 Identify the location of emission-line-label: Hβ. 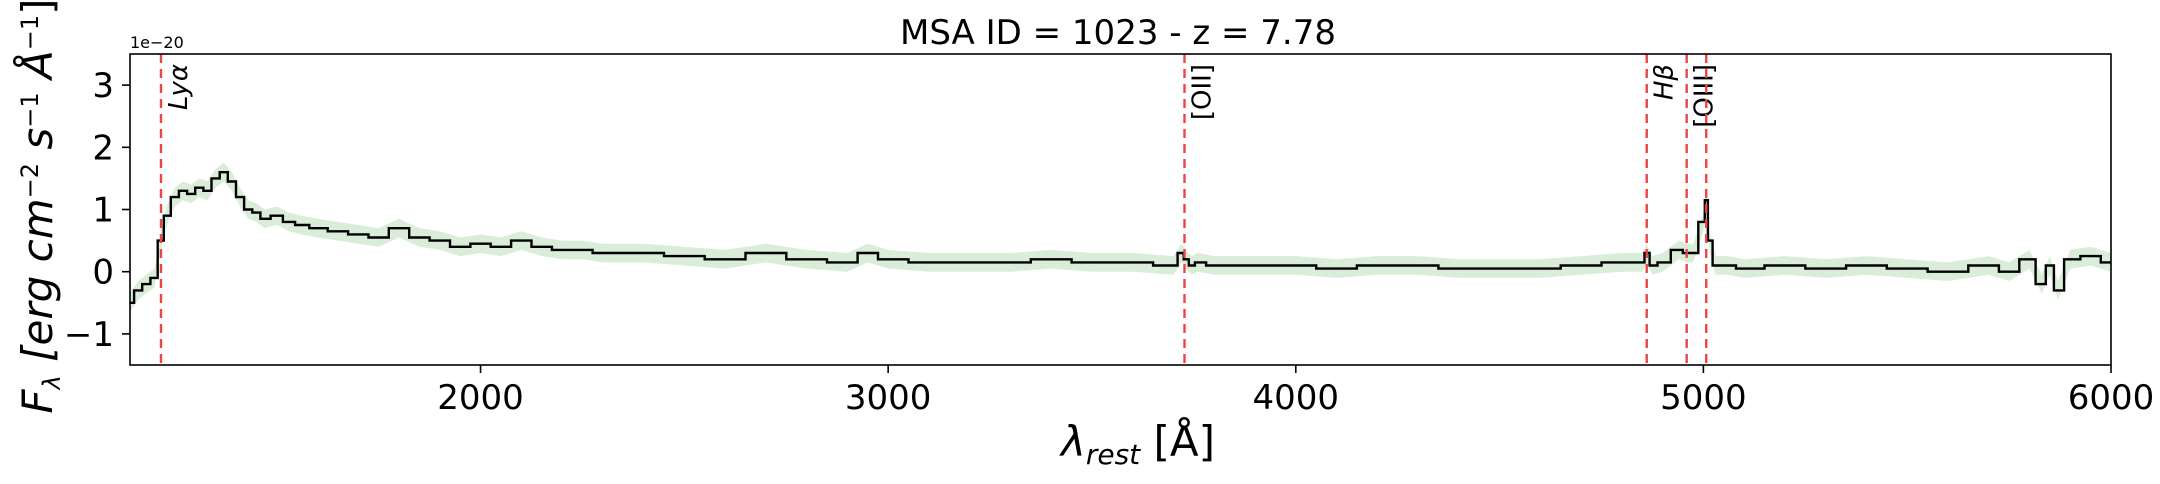
(1665, 82).